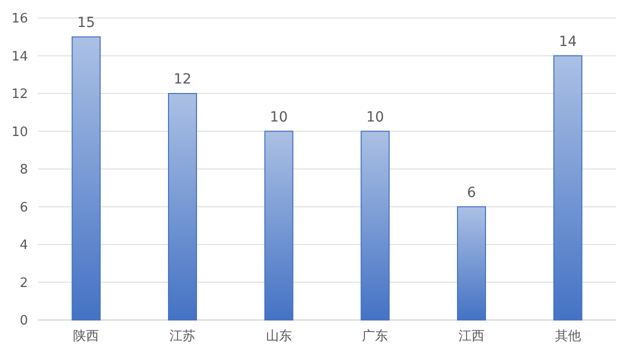  Describe the element at coordinates (183, 80) in the screenshot. I see `data-label: 12` at that location.